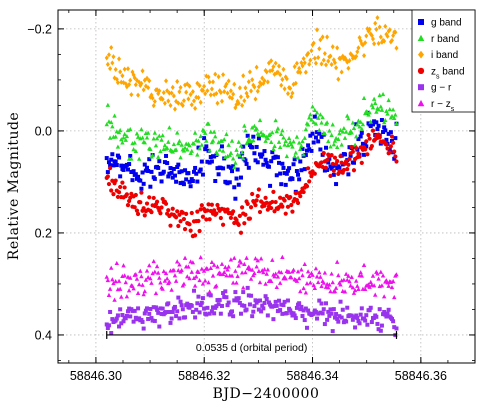  Describe the element at coordinates (14, 186) in the screenshot. I see `y-axis-title: Relative Magnitude` at that location.